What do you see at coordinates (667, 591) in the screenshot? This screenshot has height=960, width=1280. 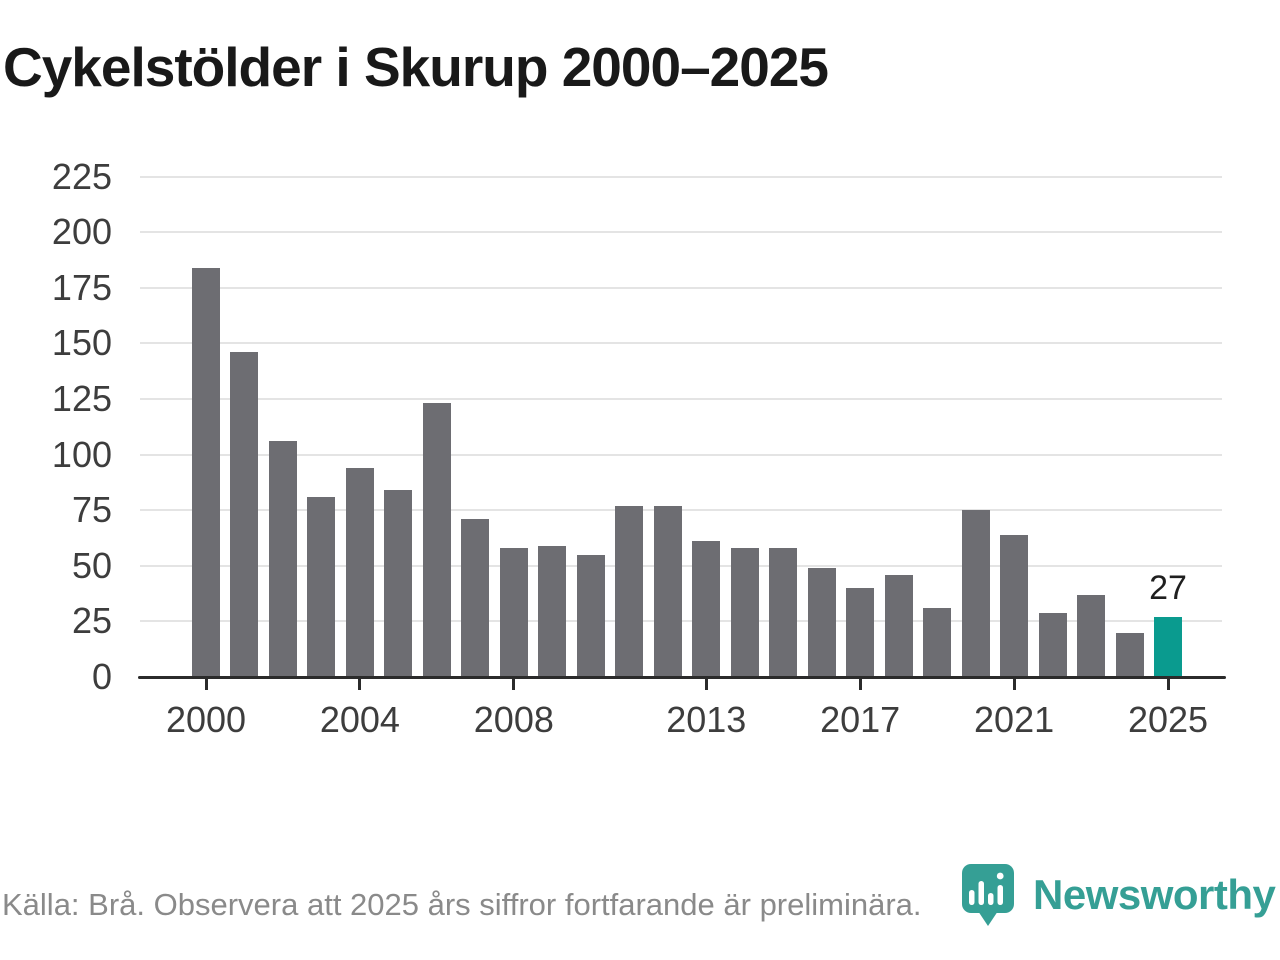 I see `bar-2012` at bounding box center [667, 591].